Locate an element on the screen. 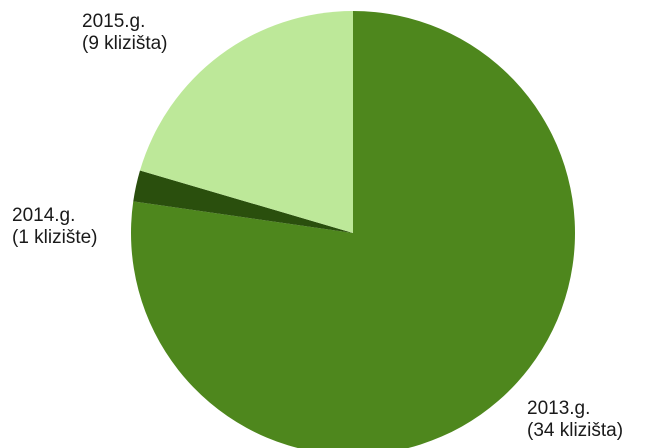 This screenshot has height=448, width=646. slice-label-2013-year: 2013.g. is located at coordinates (559, 408).